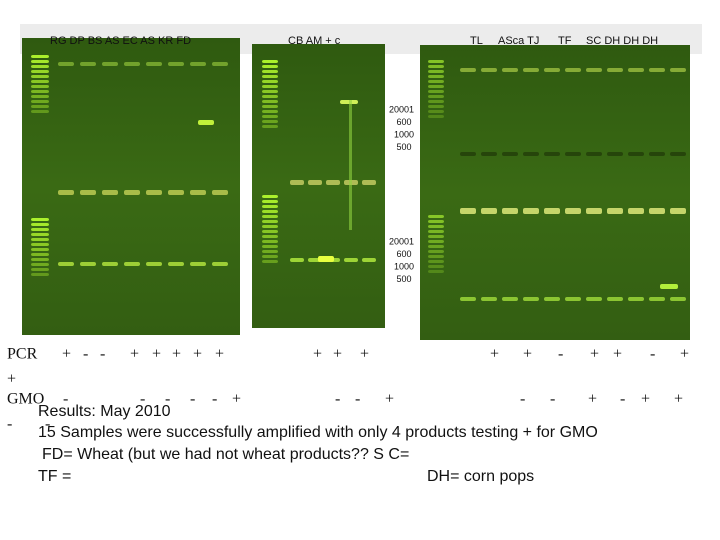 This screenshot has width=720, height=540. I want to click on row-mark: +, so click(11, 379).